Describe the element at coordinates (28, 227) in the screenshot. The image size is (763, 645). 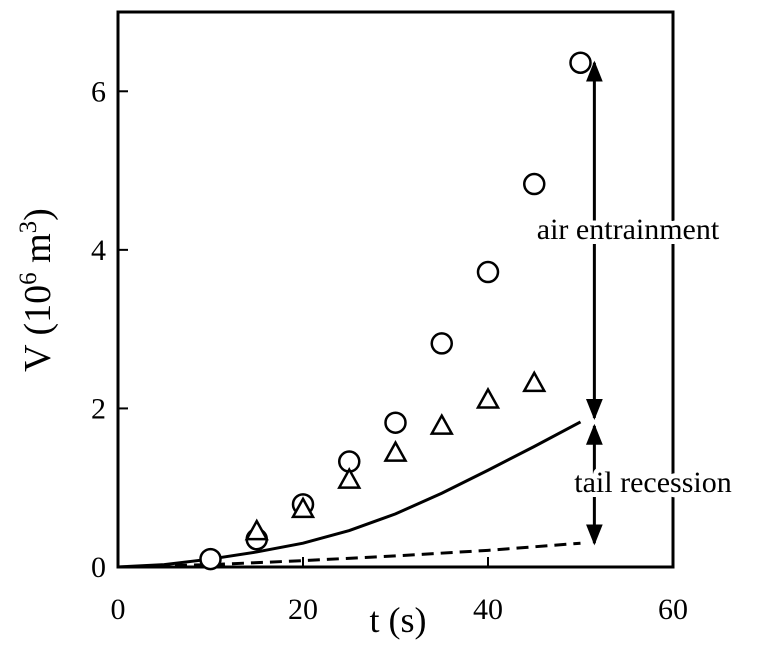
I see `y-label-sup: 3` at that location.